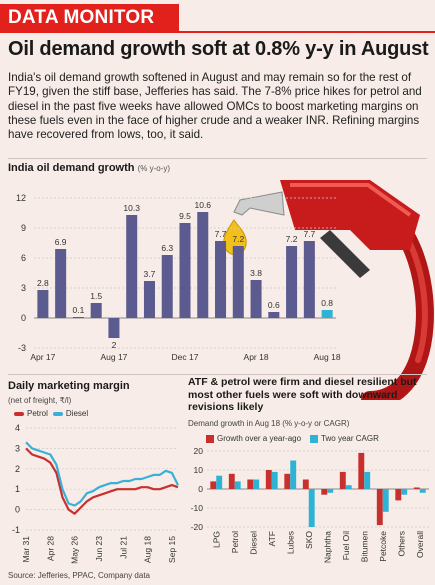  I want to click on legend-cagr: Two year CAGR, so click(350, 438).